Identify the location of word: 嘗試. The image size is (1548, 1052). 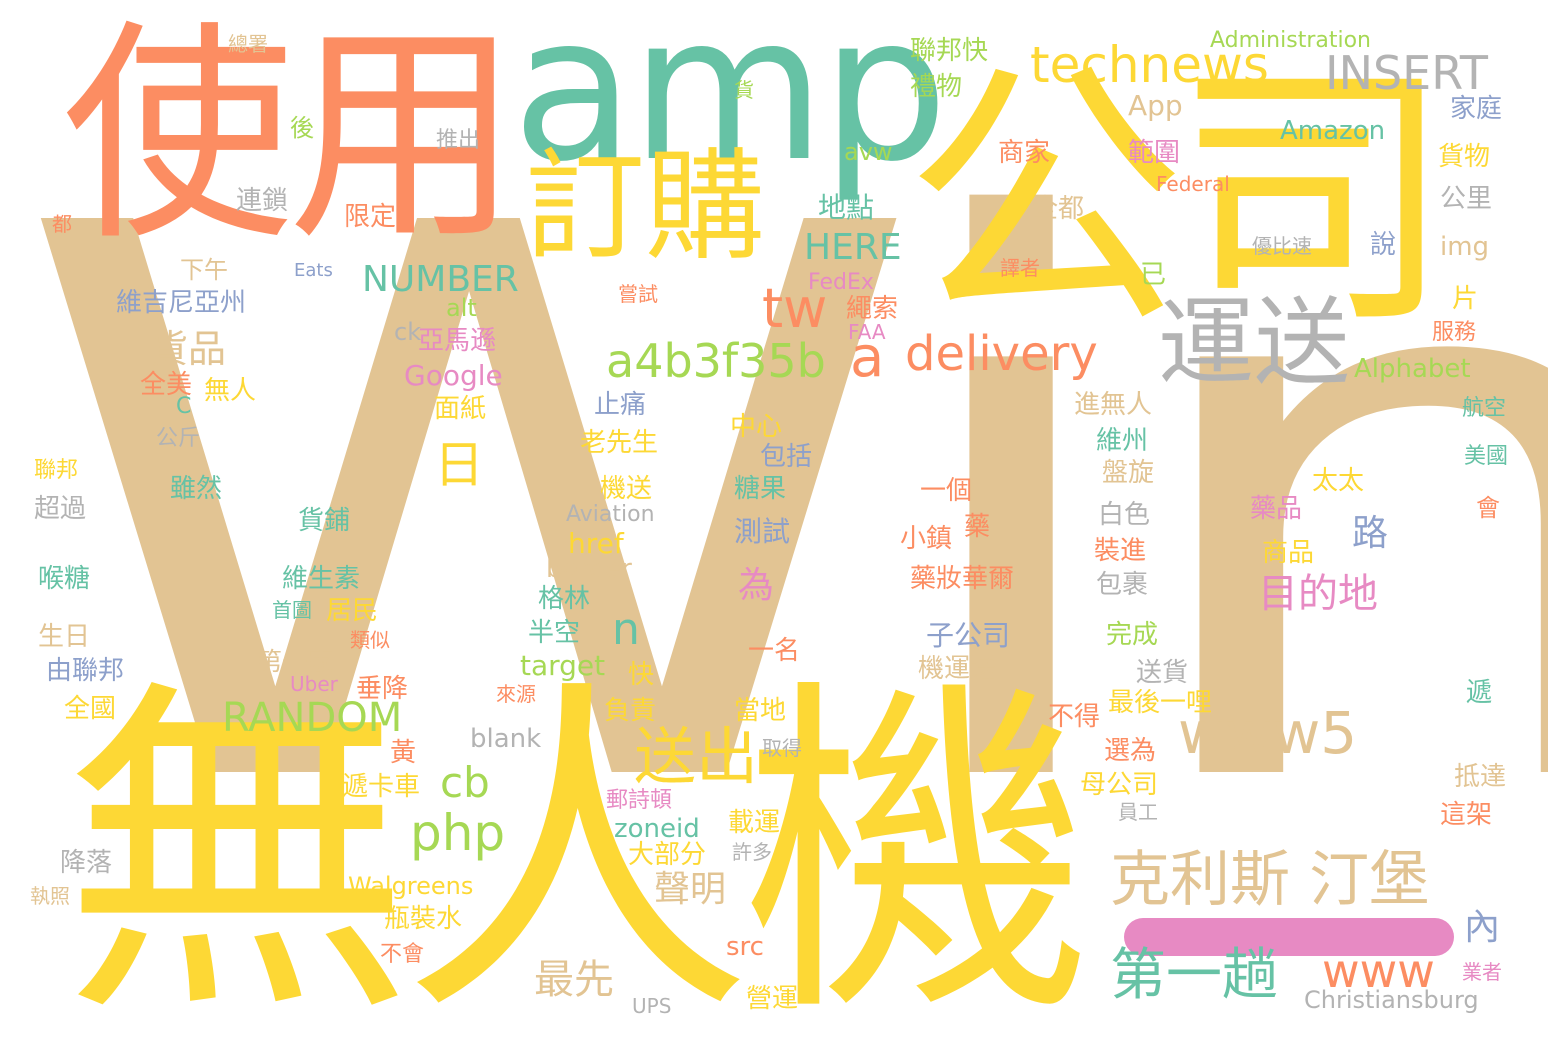
(638, 294).